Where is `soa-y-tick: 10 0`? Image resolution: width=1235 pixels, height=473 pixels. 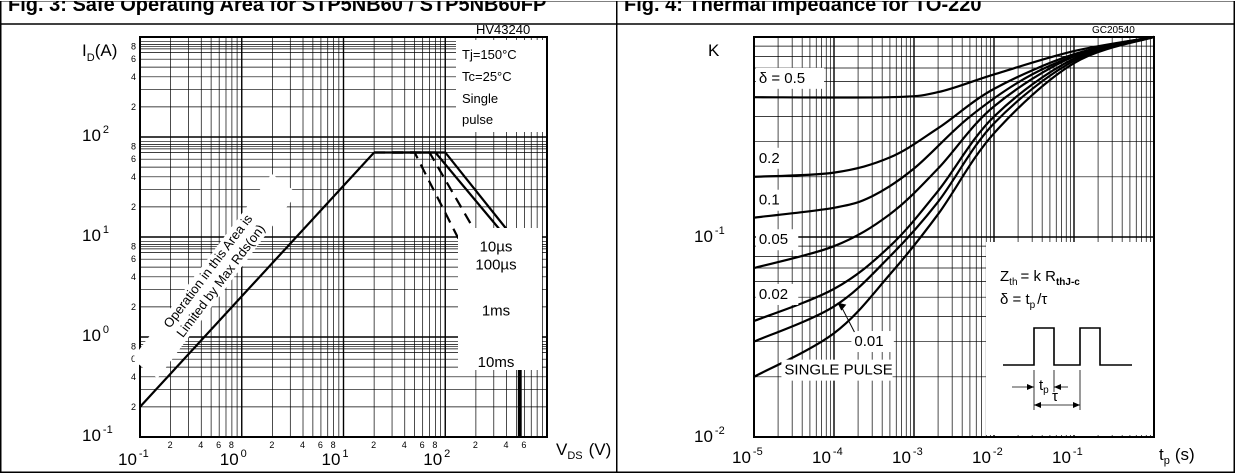 soa-y-tick: 10 0 is located at coordinates (95, 334).